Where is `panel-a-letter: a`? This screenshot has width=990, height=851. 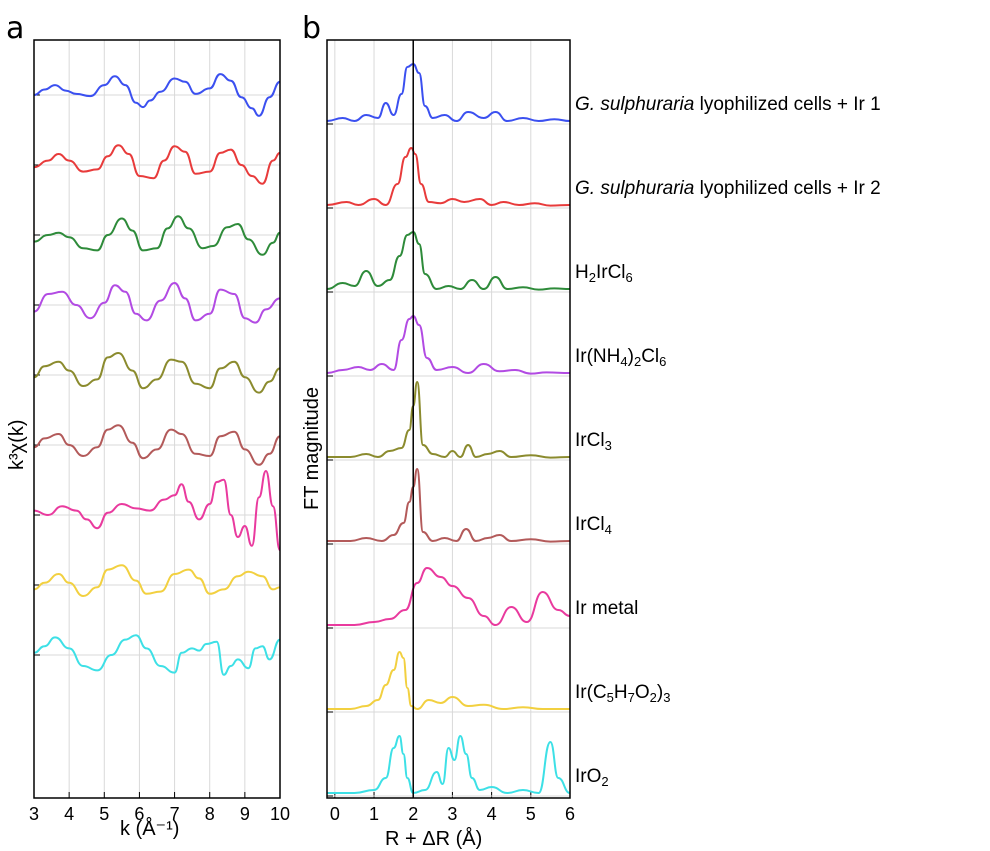 panel-a-letter: a is located at coordinates (15, 28).